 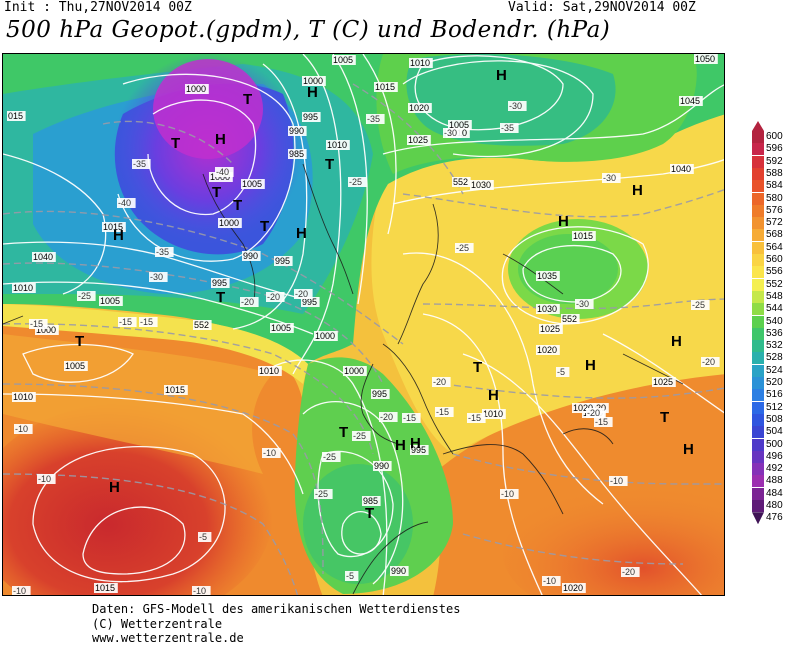 What do you see at coordinates (690, 101) in the screenshot?
I see `pressure-label: 1045` at bounding box center [690, 101].